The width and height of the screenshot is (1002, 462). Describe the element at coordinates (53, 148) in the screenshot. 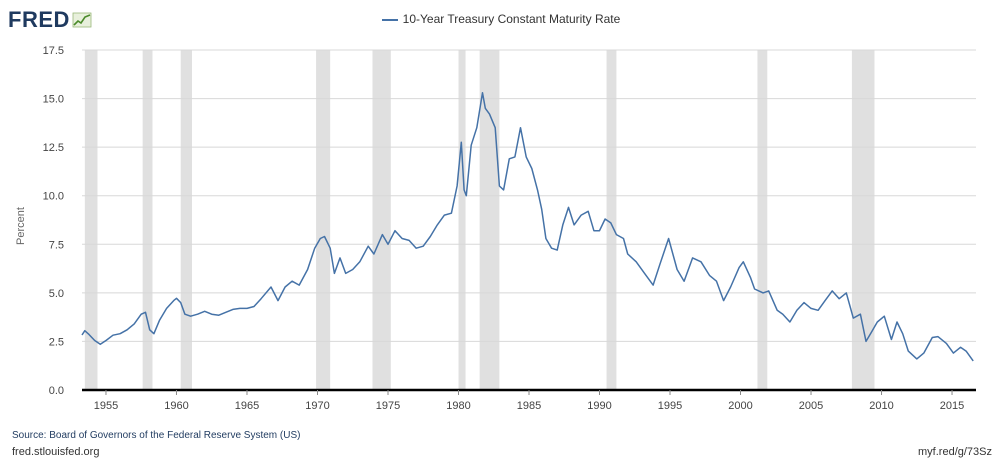

I see `y-tick-label: 12.5` at that location.